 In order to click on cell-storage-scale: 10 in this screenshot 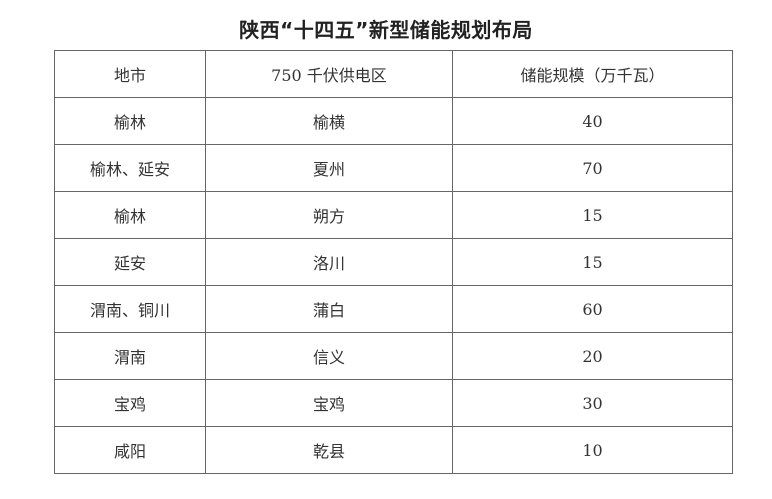, I will do `click(592, 450)`.